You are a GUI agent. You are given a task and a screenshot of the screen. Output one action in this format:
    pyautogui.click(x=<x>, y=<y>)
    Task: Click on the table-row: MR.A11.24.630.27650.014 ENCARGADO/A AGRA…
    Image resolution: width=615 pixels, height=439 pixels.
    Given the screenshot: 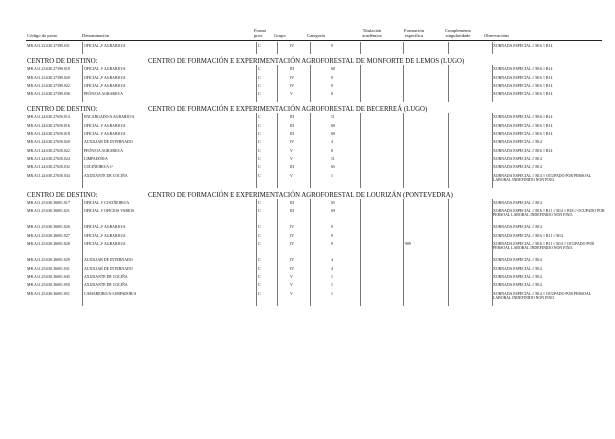 What is the action you would take?
    pyautogui.click(x=307, y=117)
    